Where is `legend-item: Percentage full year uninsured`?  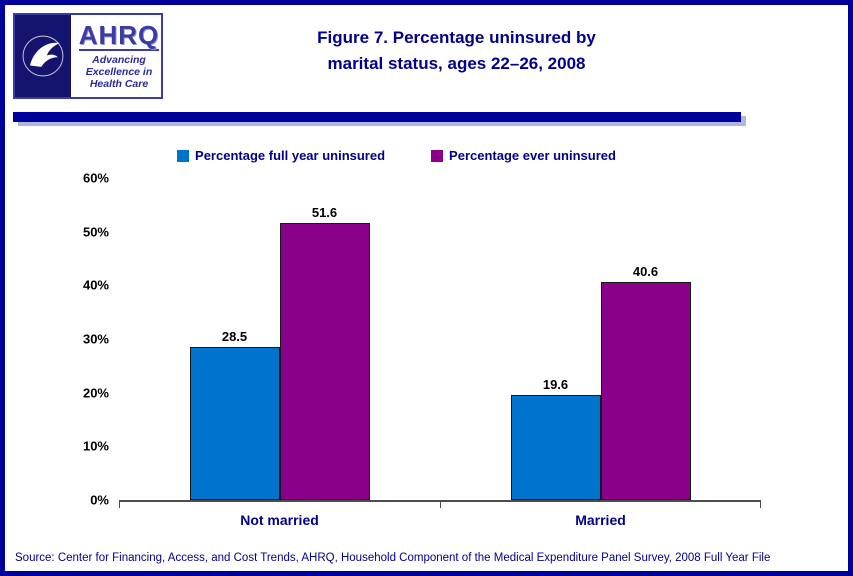 legend-item: Percentage full year uninsured is located at coordinates (281, 155).